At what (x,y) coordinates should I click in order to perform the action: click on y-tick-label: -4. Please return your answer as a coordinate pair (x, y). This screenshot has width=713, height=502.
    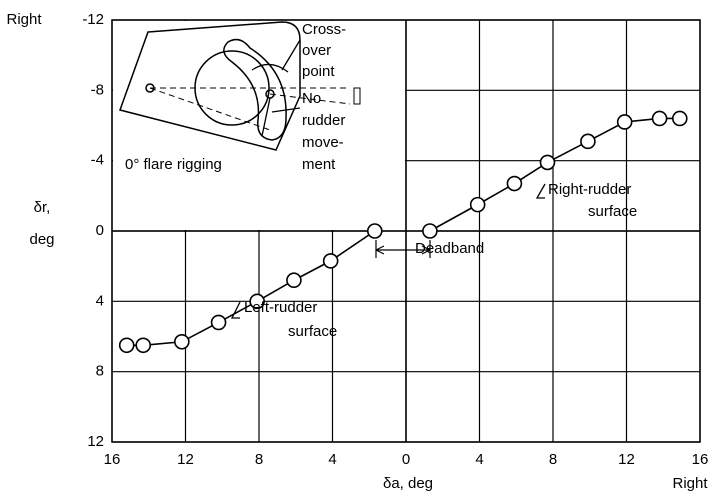
    Looking at the image, I should click on (97, 160).